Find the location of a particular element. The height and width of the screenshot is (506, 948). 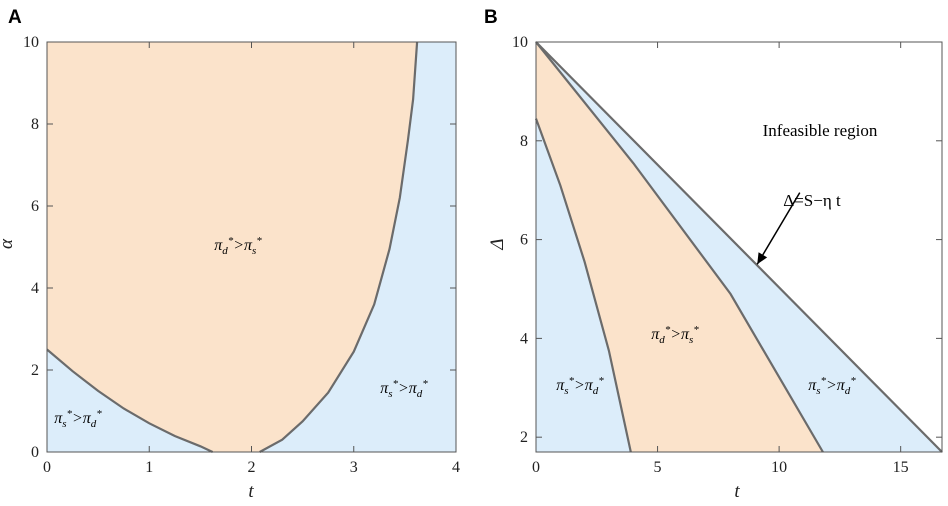

region-label-a-3: πs*>πd* is located at coordinates (404, 389).